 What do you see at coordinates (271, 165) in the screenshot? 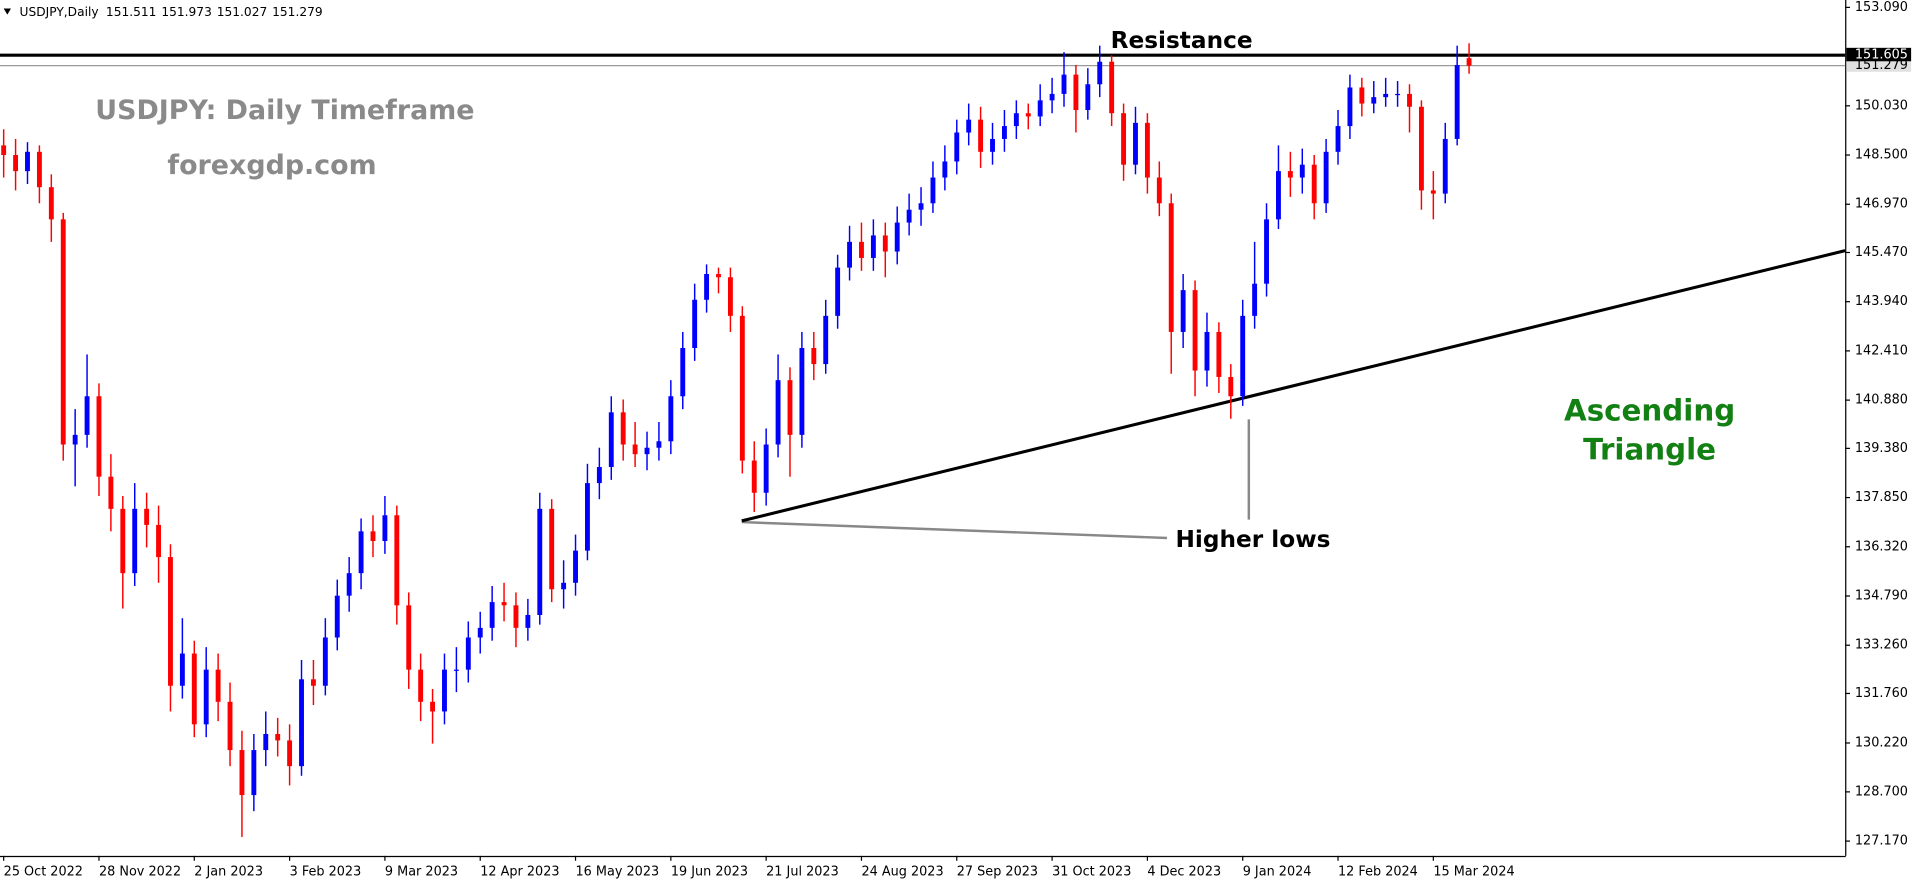
I see `chart-subtitle: forexgdp.com` at bounding box center [271, 165].